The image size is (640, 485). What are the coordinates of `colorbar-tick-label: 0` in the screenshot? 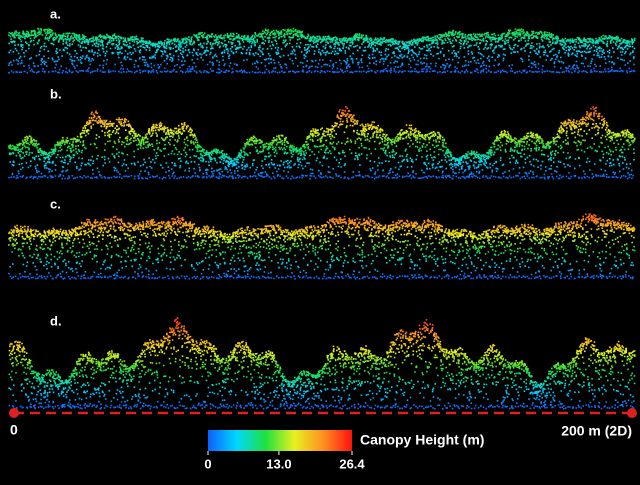 It's located at (207, 463).